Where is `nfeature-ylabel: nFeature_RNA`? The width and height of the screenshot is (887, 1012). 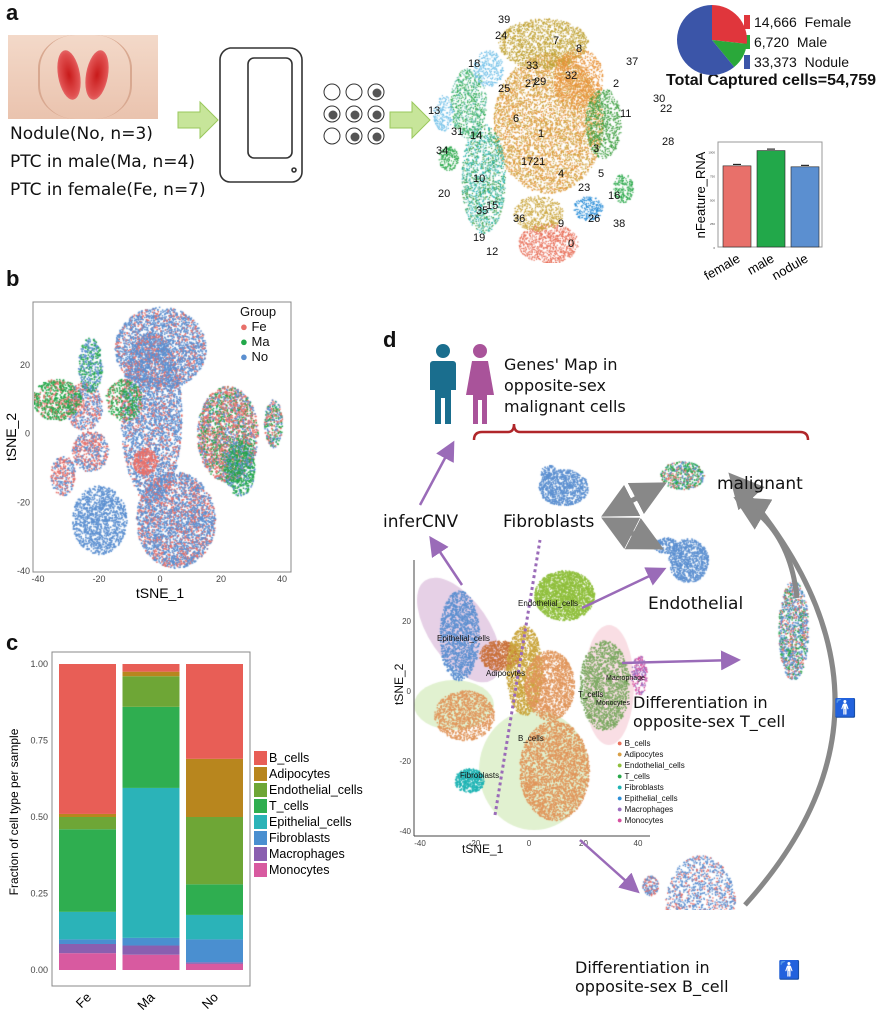
nfeature-ylabel: nFeature_RNA is located at coordinates (700, 194).